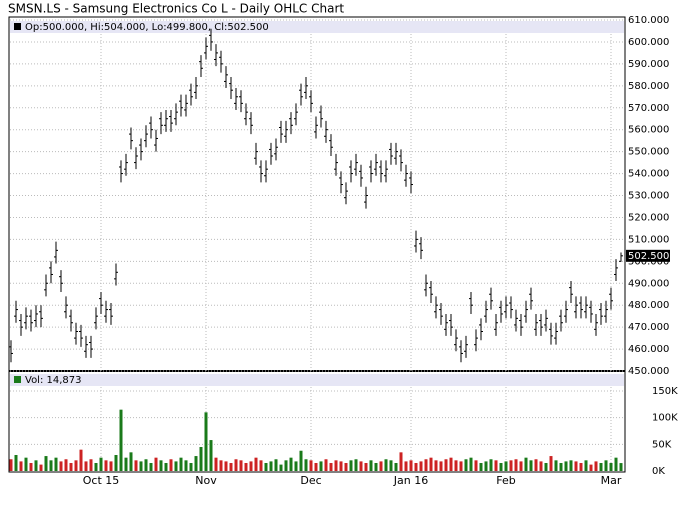 This screenshot has height=516, width=700. What do you see at coordinates (658, 471) in the screenshot?
I see `y2-tick-label: 0K` at bounding box center [658, 471].